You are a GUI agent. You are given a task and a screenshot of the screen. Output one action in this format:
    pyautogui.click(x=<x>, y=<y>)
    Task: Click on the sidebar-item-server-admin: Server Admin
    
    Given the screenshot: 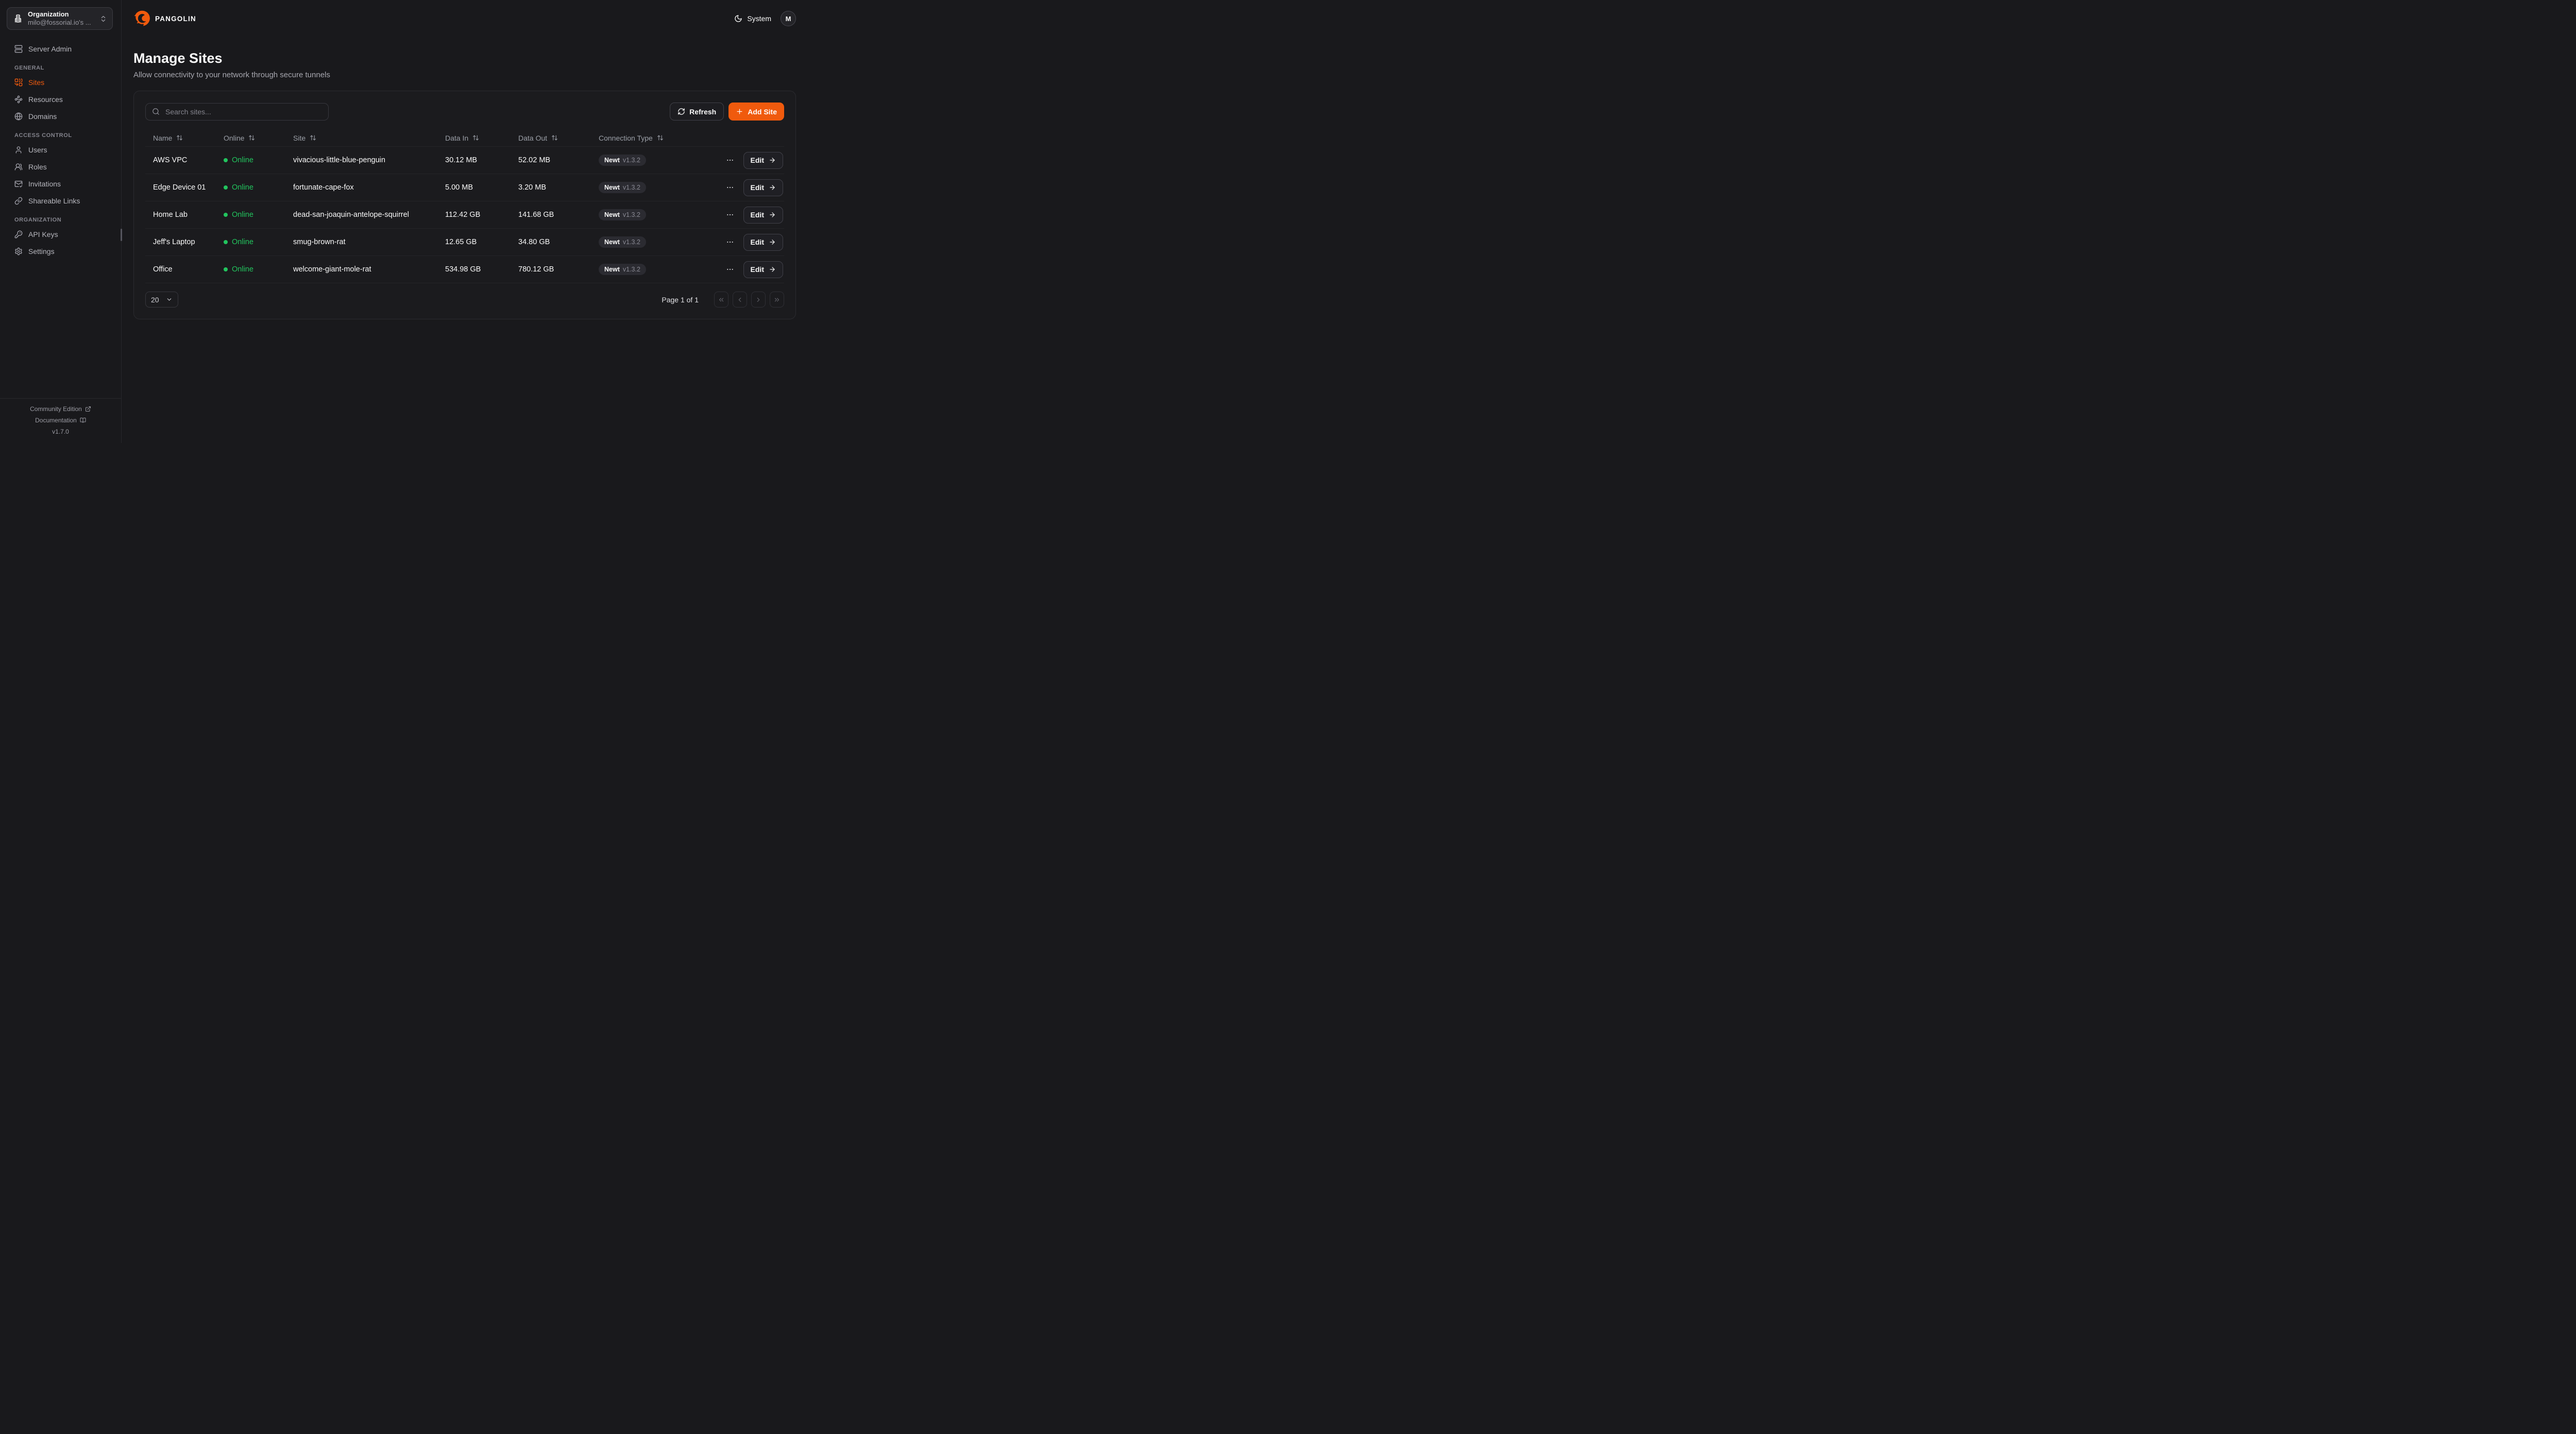 What is the action you would take?
    pyautogui.click(x=60, y=48)
    